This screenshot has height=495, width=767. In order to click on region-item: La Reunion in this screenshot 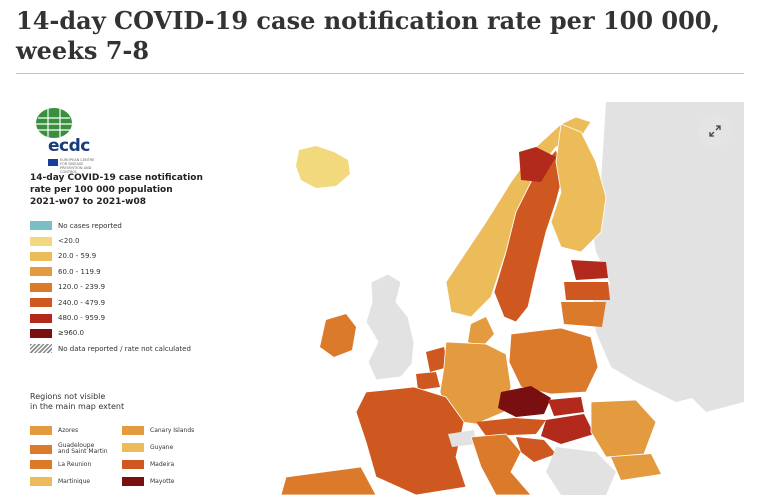, I will do `click(60, 464)`.